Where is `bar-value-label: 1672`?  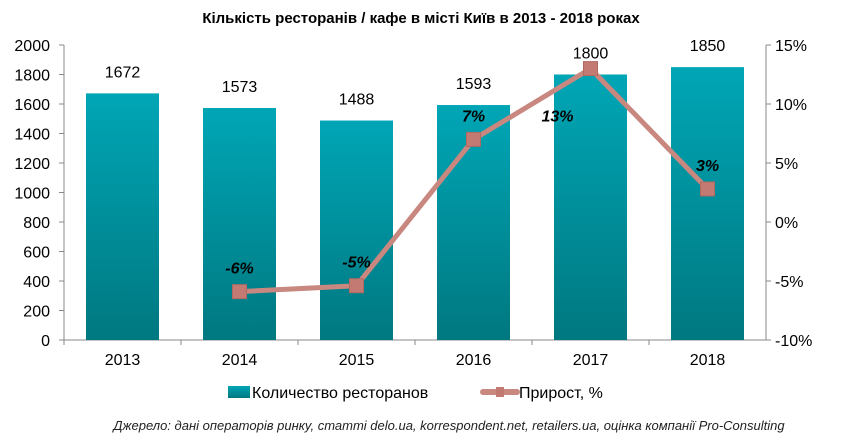 bar-value-label: 1672 is located at coordinates (123, 72).